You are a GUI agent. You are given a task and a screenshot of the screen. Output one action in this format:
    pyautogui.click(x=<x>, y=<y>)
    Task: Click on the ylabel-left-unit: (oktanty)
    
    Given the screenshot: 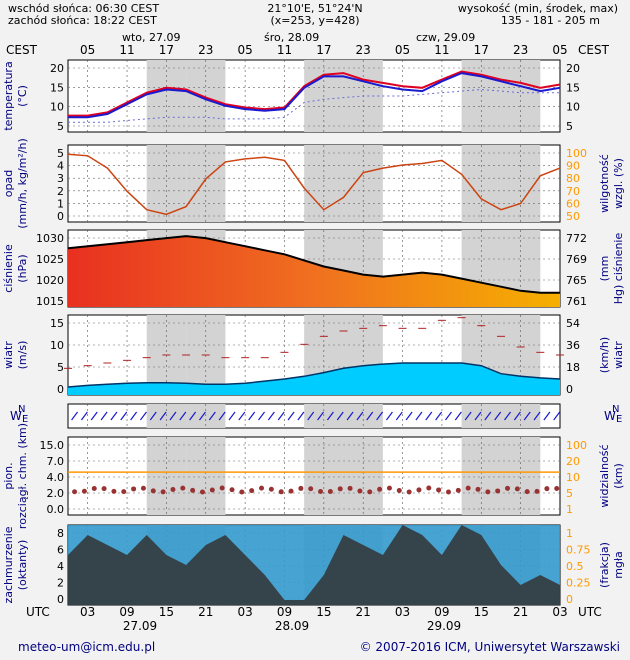 What is the action you would take?
    pyautogui.click(x=22, y=565)
    